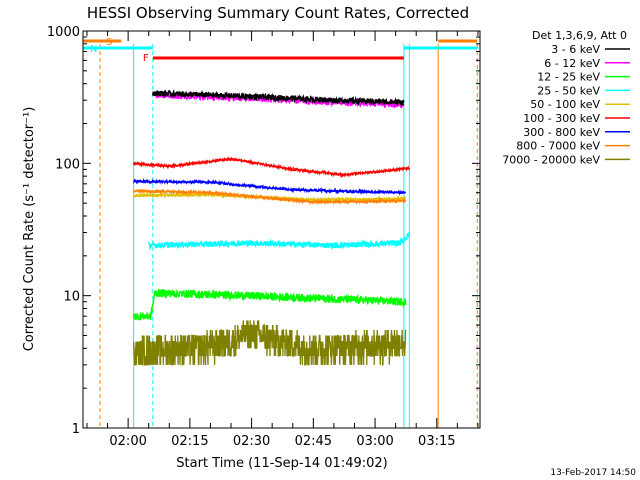 This screenshot has width=640, height=480. Describe the element at coordinates (551, 159) in the screenshot. I see `legend-entry-label: 7000 - 20000 keV` at that location.